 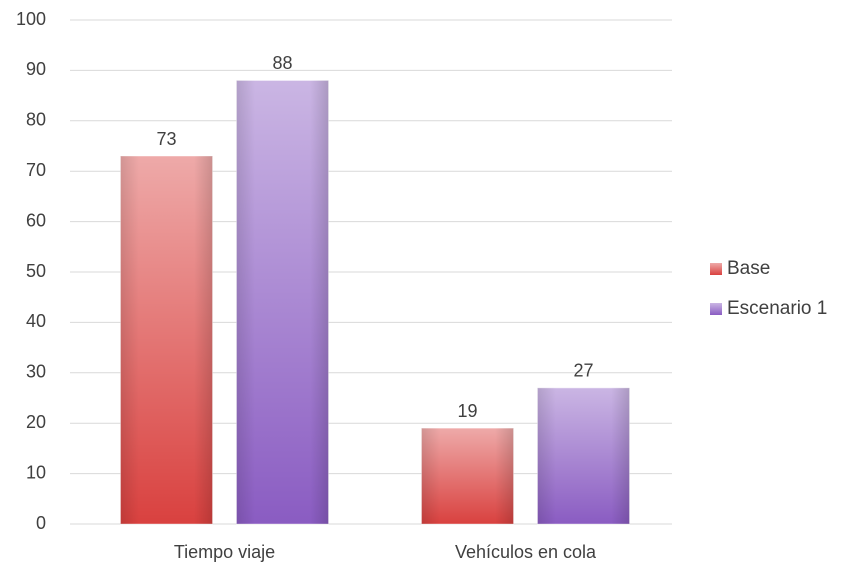 What do you see at coordinates (467, 411) in the screenshot?
I see `data-label: 19` at bounding box center [467, 411].